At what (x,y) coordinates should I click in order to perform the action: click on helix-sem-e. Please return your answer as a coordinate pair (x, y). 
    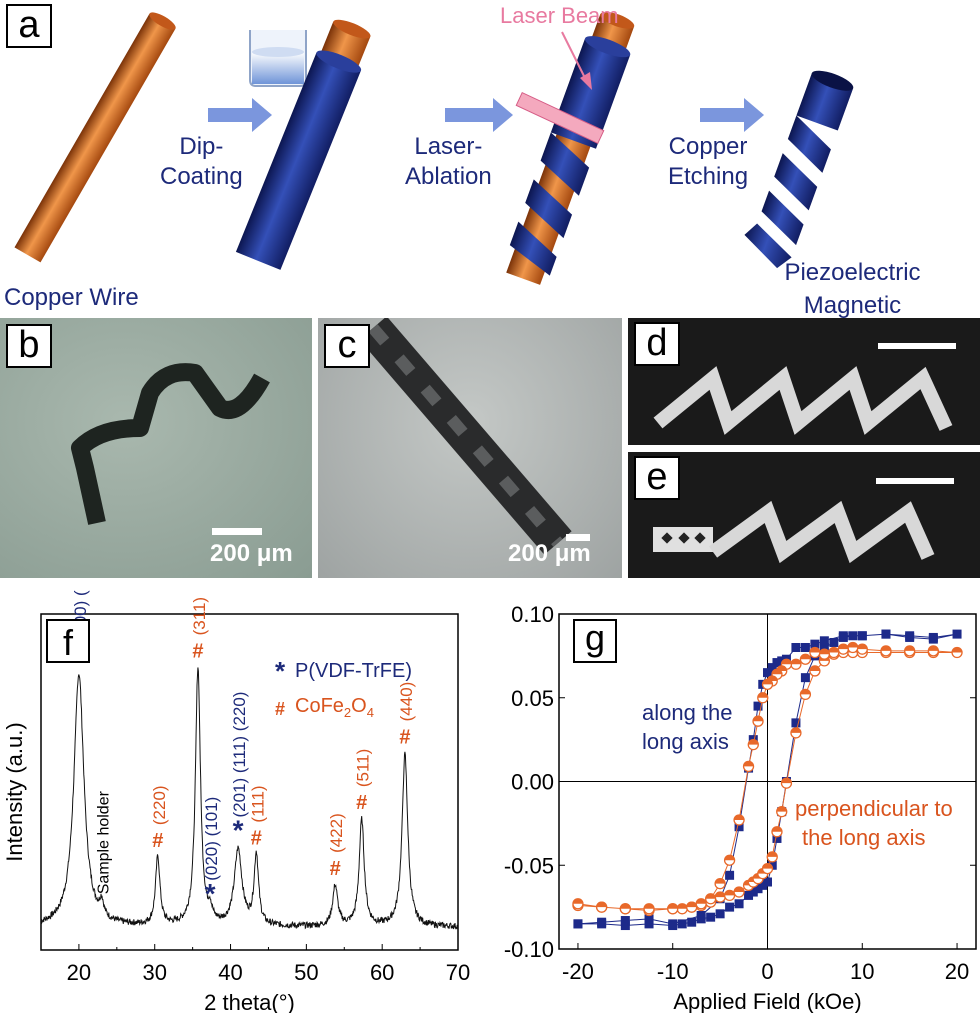
    Looking at the image, I should click on (803, 521).